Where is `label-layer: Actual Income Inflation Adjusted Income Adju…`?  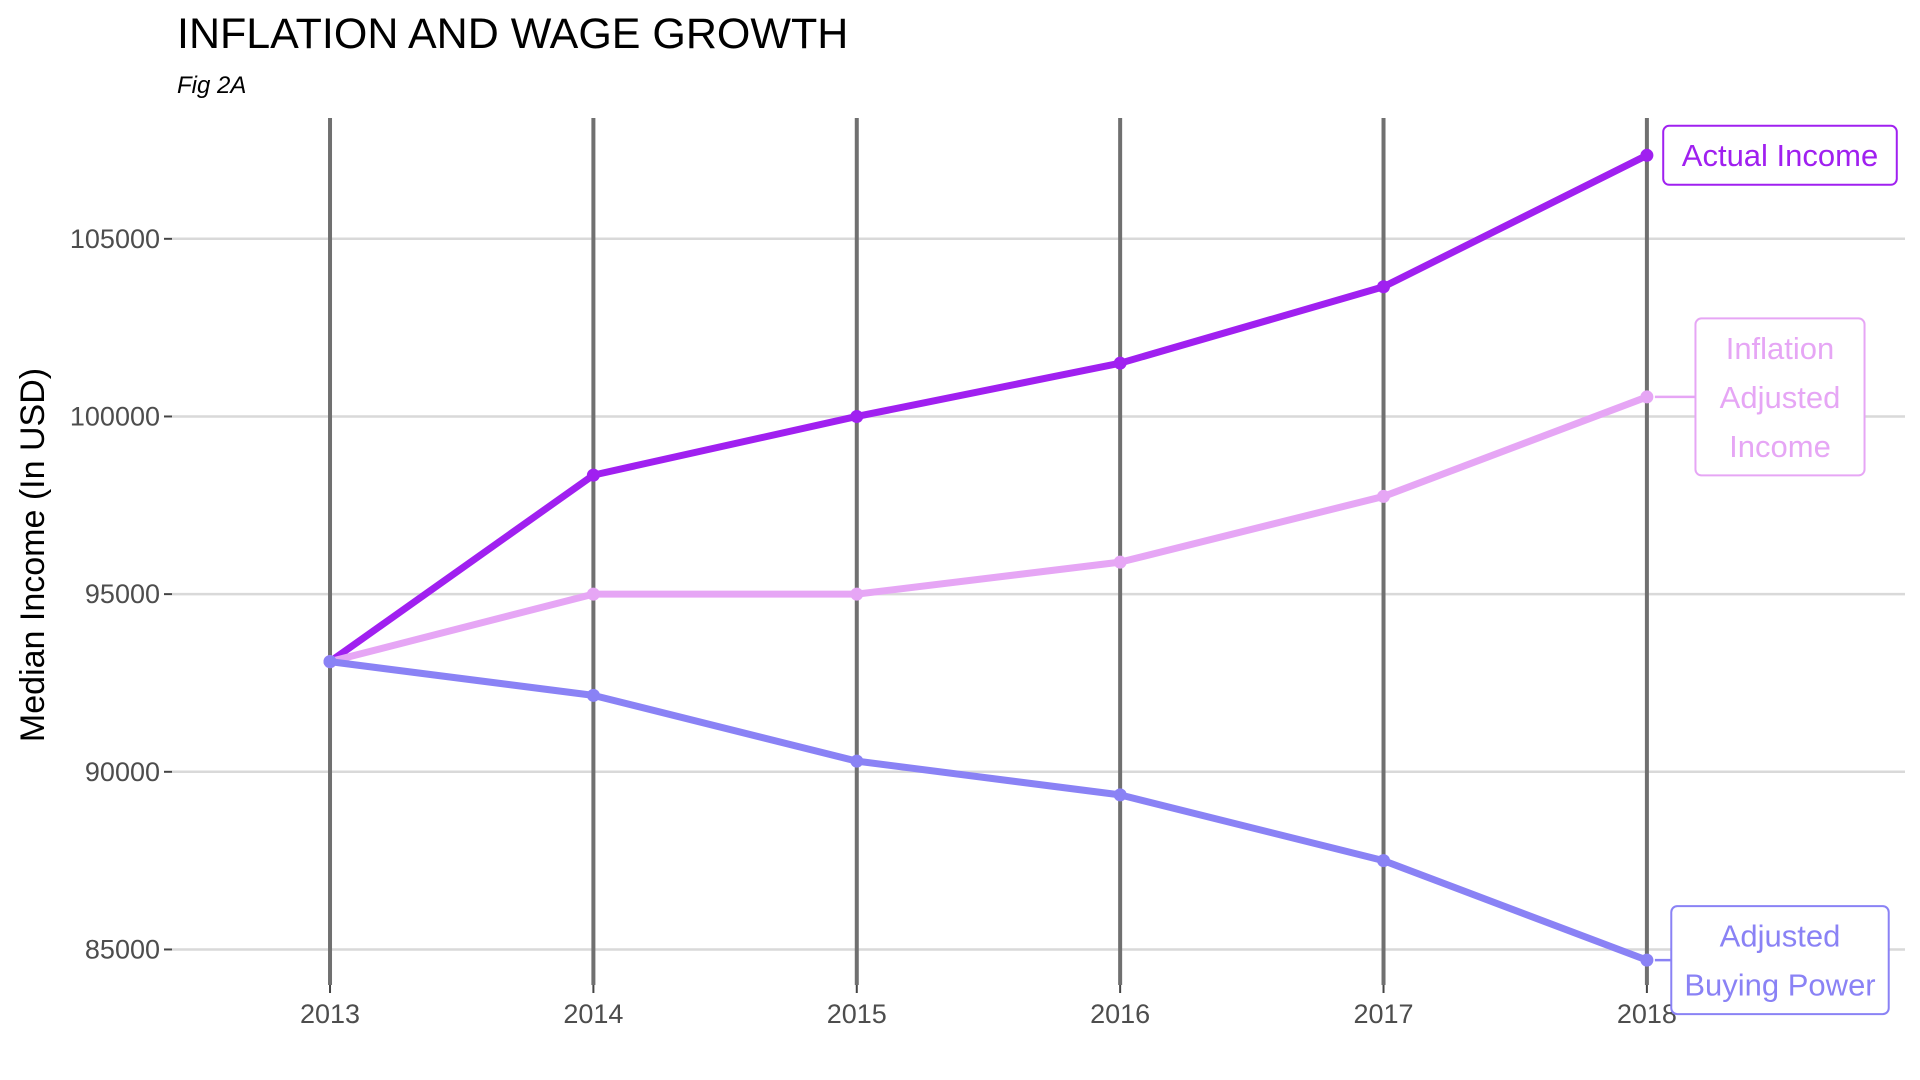
label-layer: Actual Income Inflation Adjusted Income Adju… is located at coordinates (1776, 570).